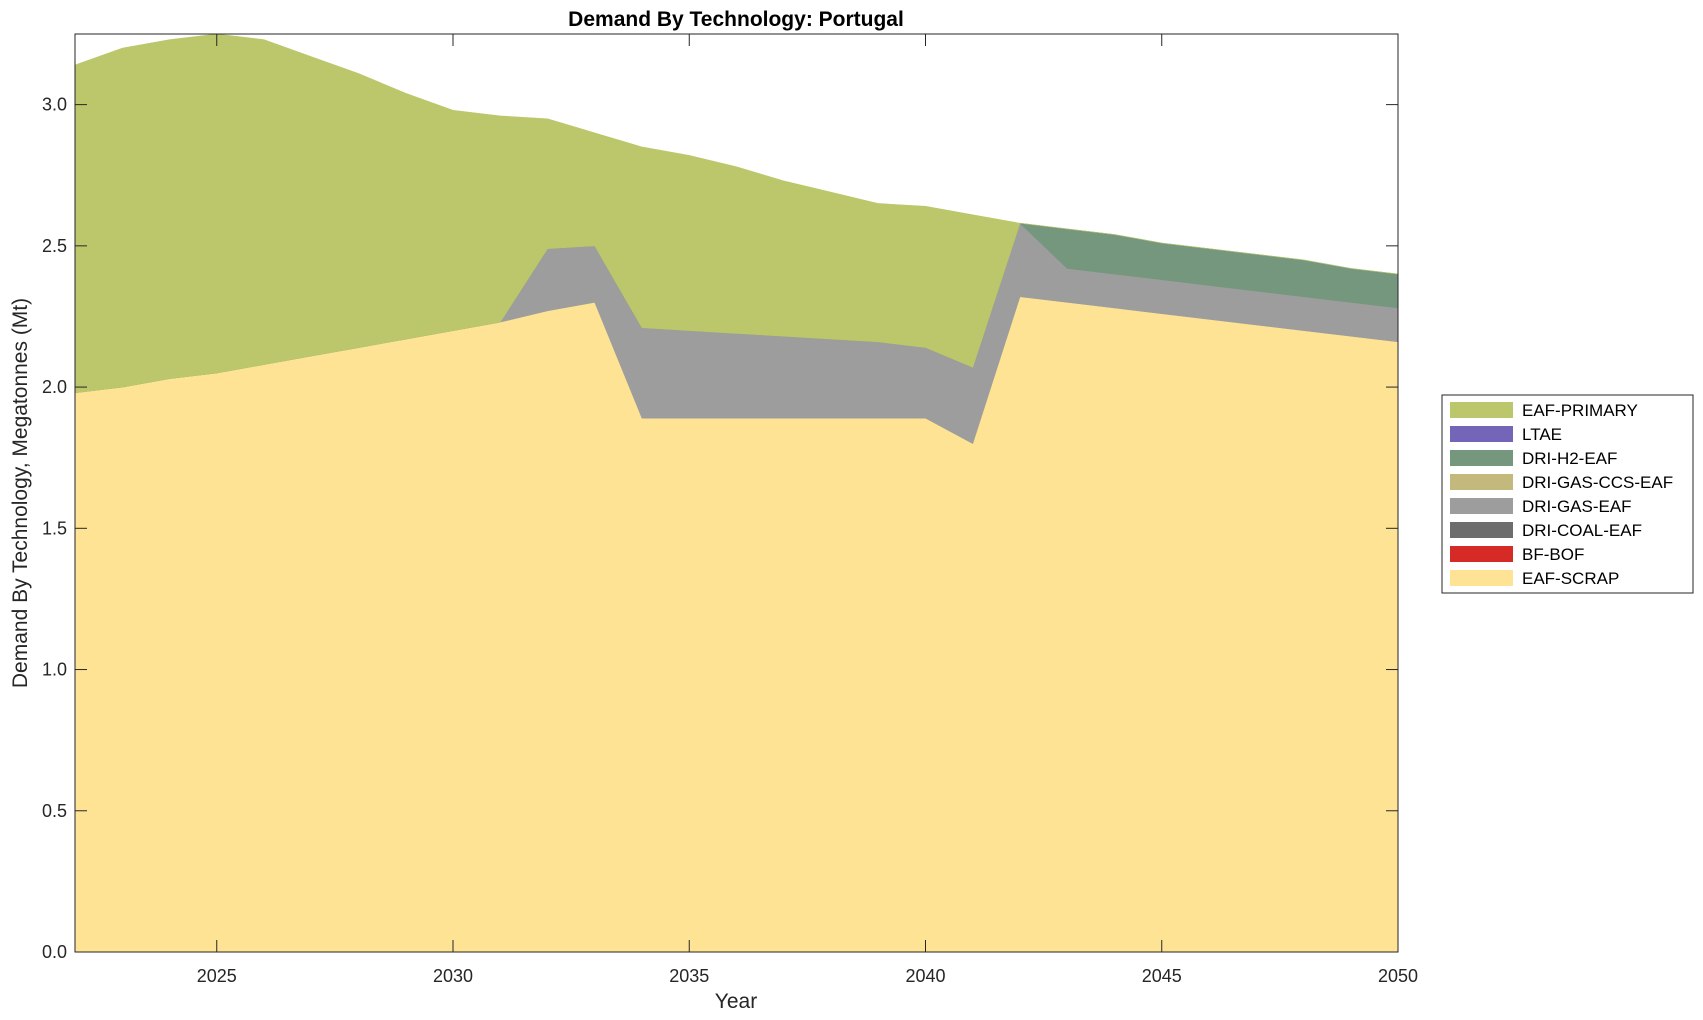  I want to click on y-tick-label: 2.5, so click(54, 246).